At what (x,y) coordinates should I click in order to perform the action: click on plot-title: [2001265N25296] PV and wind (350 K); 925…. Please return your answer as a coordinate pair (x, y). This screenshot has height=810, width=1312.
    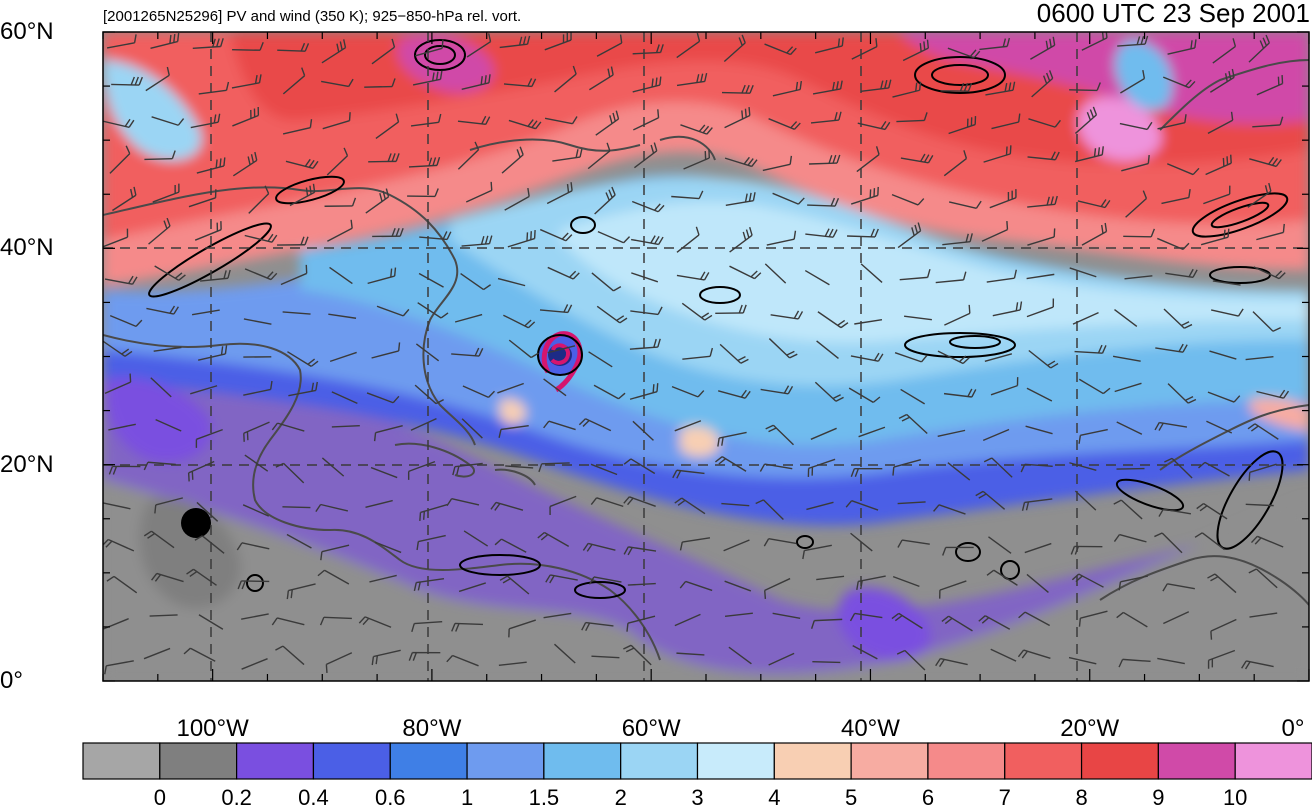
    Looking at the image, I should click on (312, 16).